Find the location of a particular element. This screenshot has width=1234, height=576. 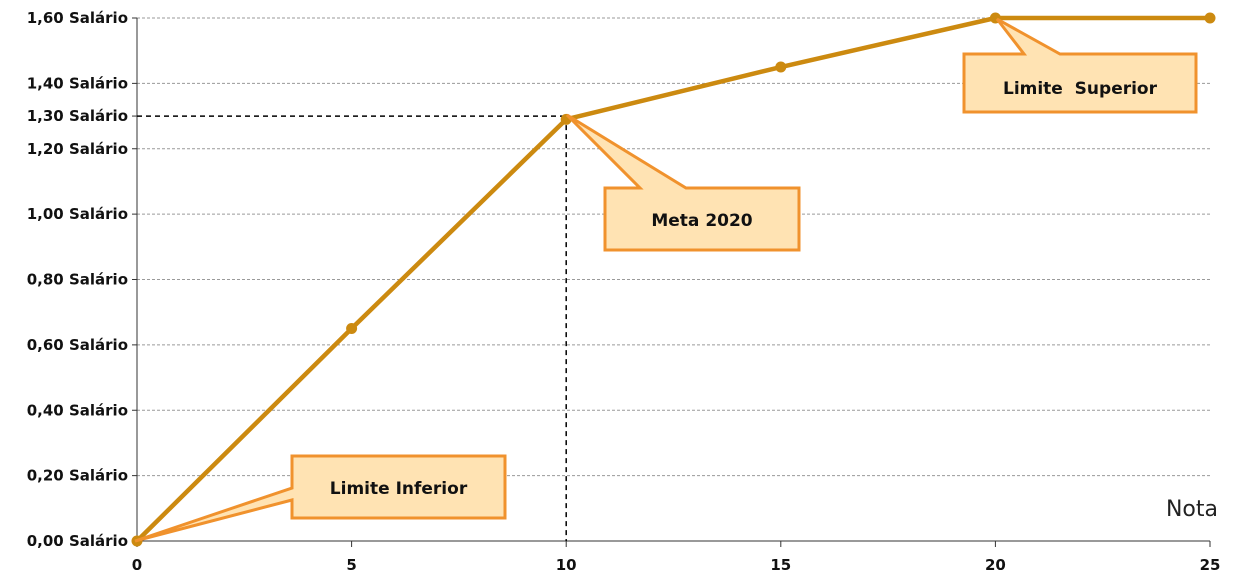

y-tick-label: 1,20 Salário is located at coordinates (77, 149).